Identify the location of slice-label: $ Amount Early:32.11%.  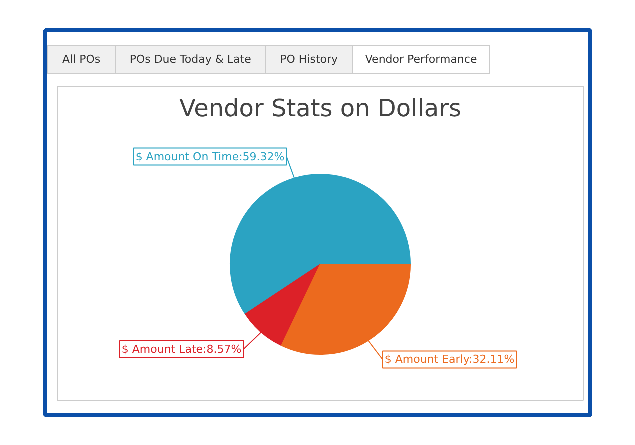
(449, 359).